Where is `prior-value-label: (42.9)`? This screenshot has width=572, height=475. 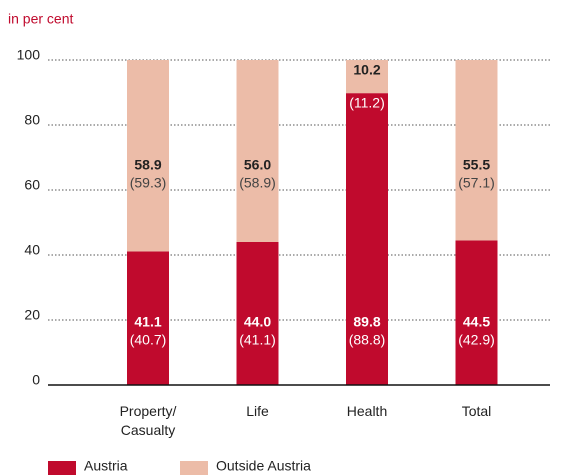
prior-value-label: (42.9) is located at coordinates (476, 340).